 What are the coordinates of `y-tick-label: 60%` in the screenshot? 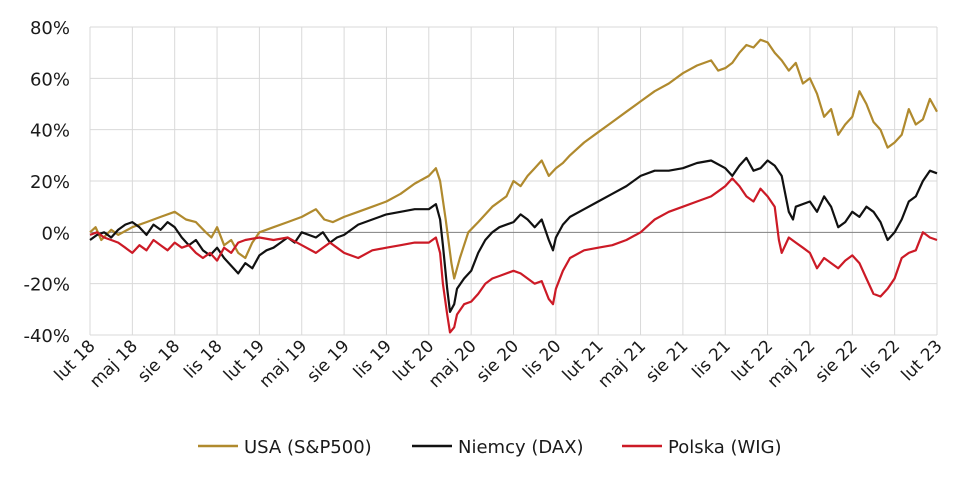 It's located at (50, 79).